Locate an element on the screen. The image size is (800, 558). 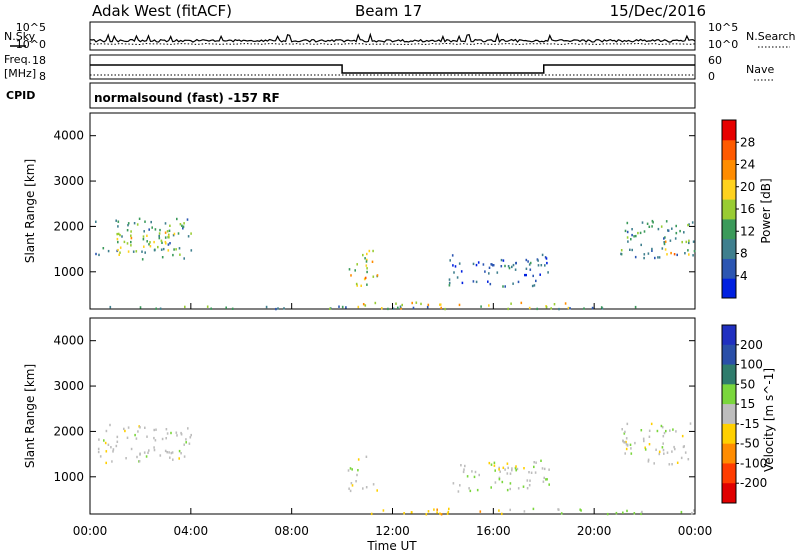
noise-series is located at coordinates (392, 39).